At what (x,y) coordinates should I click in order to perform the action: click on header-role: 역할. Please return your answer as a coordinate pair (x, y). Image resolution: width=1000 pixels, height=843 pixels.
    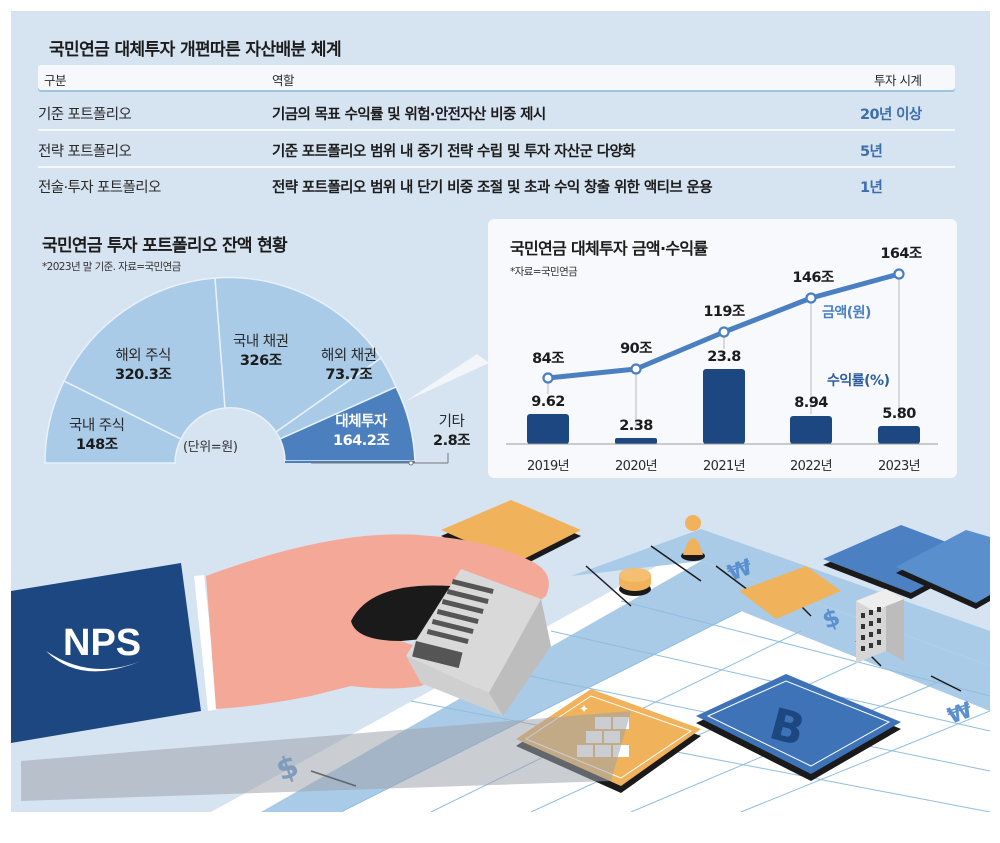
    Looking at the image, I should click on (283, 80).